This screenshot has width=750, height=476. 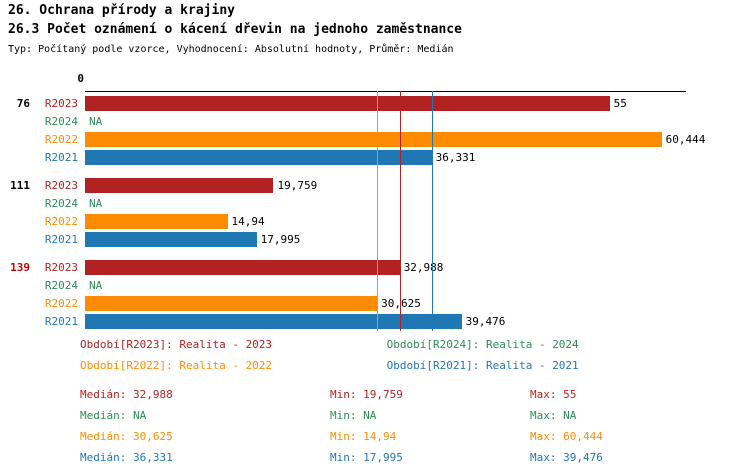 What do you see at coordinates (410, 398) in the screenshot?
I see `stats-row-r2023: Medián: 32,988 Min: 19,759 Max: 55` at bounding box center [410, 398].